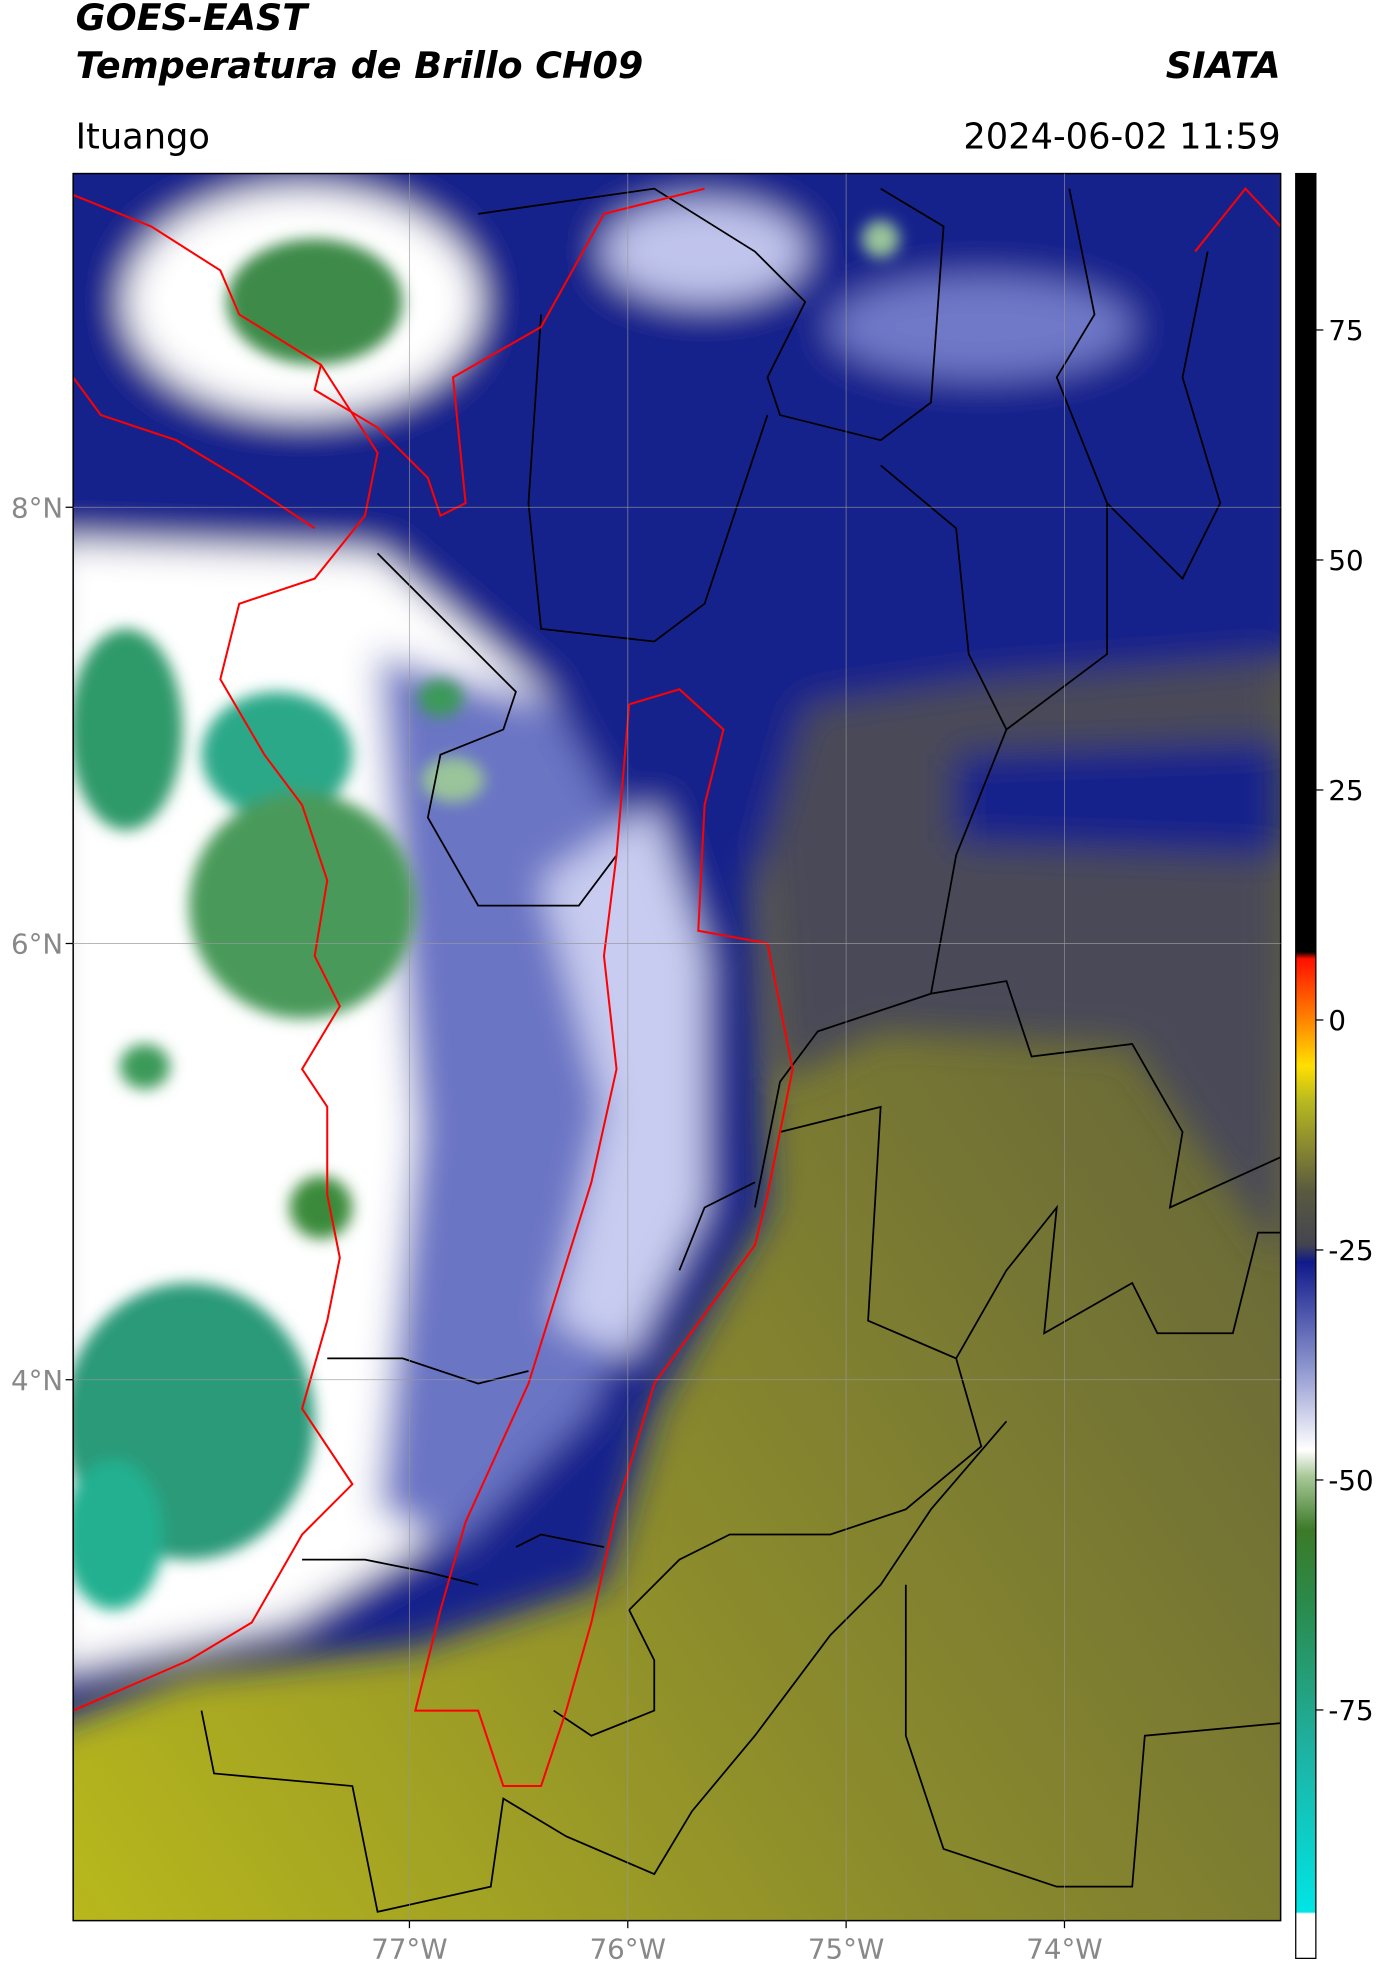 The image size is (1384, 1981). Describe the element at coordinates (37, 507) in the screenshot. I see `lat-label: 8°N` at that location.